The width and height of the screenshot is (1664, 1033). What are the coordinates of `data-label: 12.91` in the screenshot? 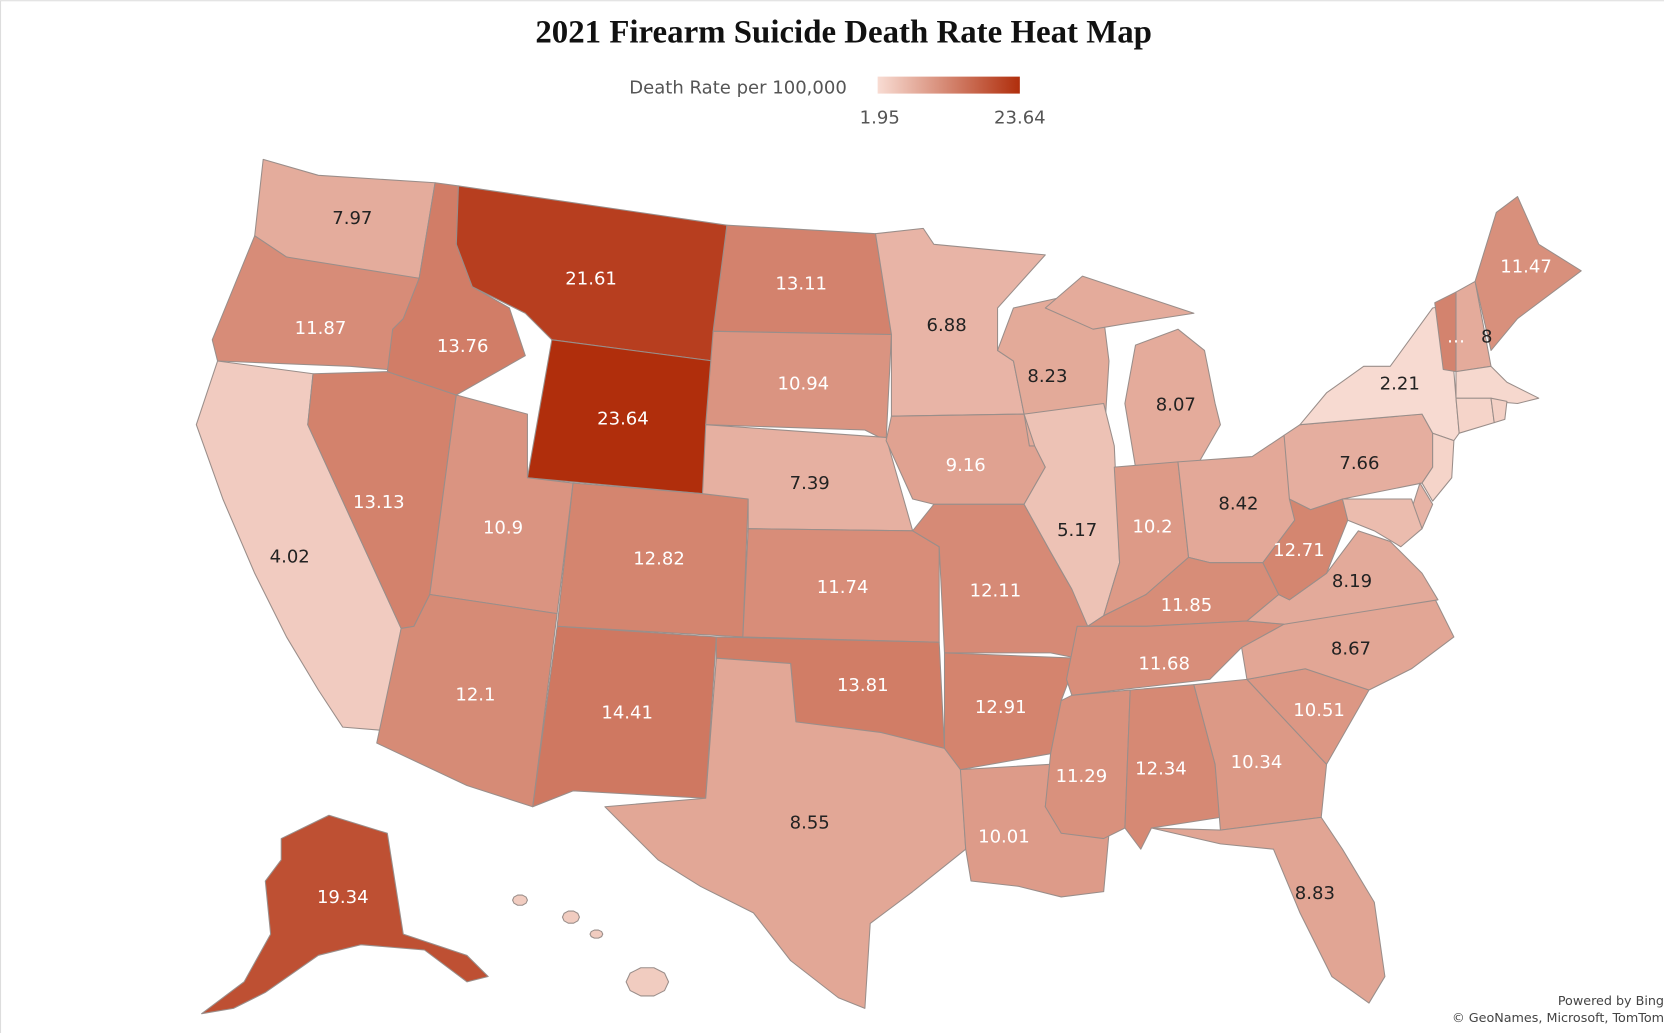 It's located at (1001, 707).